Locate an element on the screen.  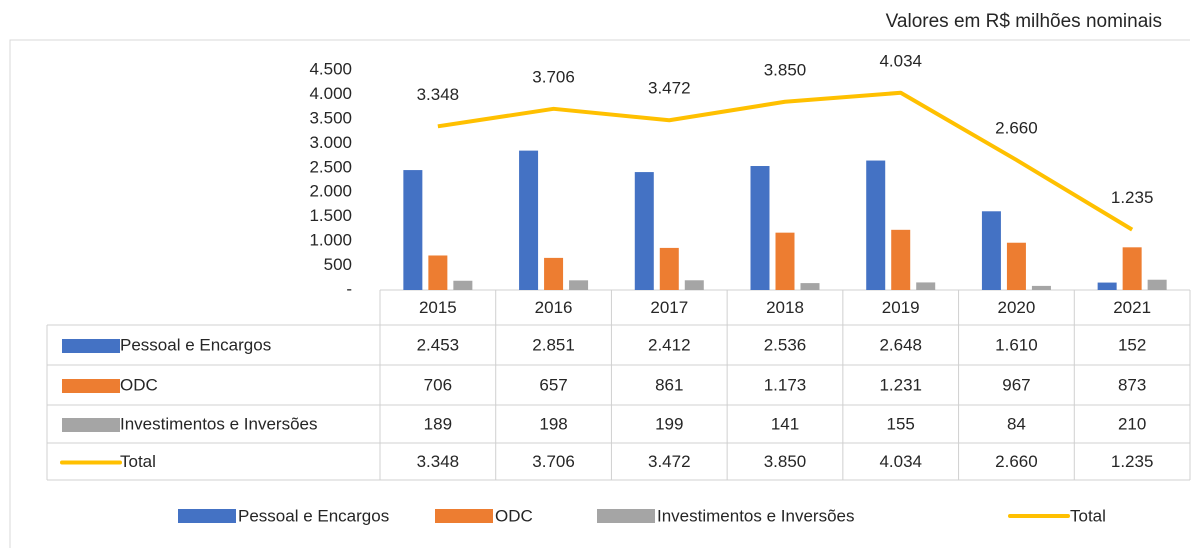
x-tick-label: 2019 is located at coordinates (901, 307).